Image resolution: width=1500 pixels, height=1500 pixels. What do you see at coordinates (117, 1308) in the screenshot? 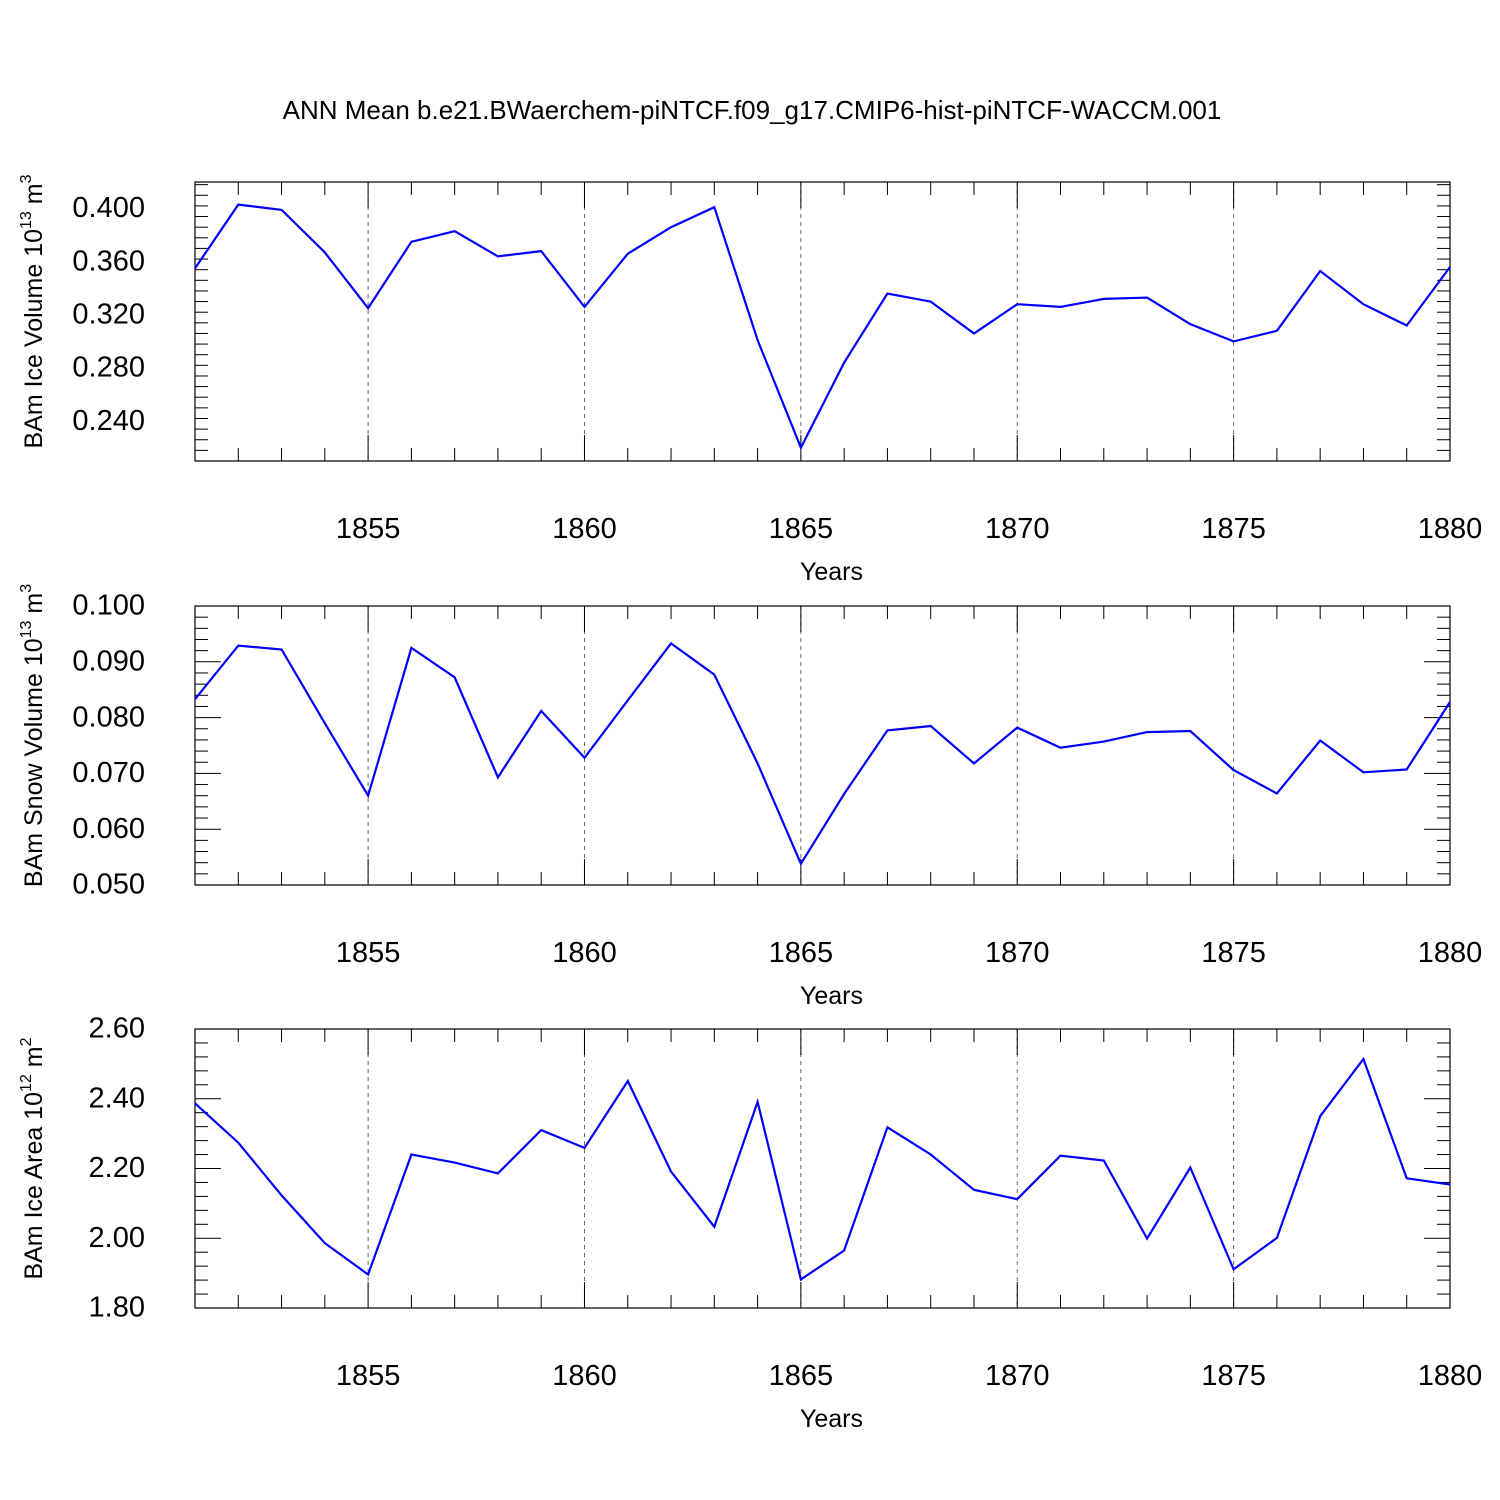
I see `y-tick-label: 1.80` at bounding box center [117, 1308].